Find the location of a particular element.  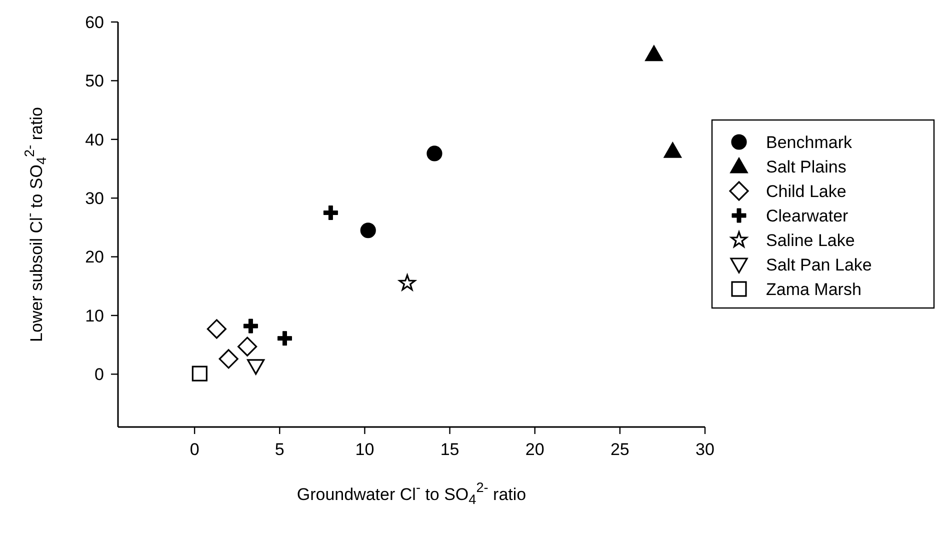

legend-label: Benchmark is located at coordinates (809, 142).